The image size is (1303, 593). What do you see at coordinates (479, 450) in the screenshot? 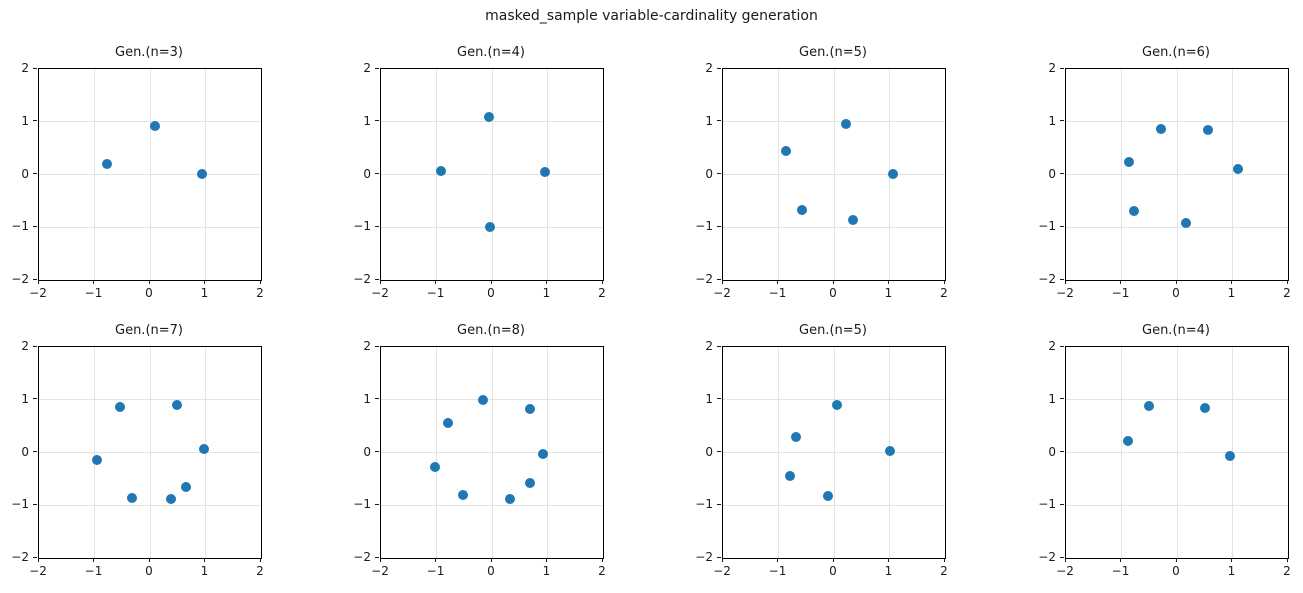
I see `subplot-6: Gen.(n=8) −2 −1 0 1 2 −2 −1 0 1 2` at bounding box center [479, 450].